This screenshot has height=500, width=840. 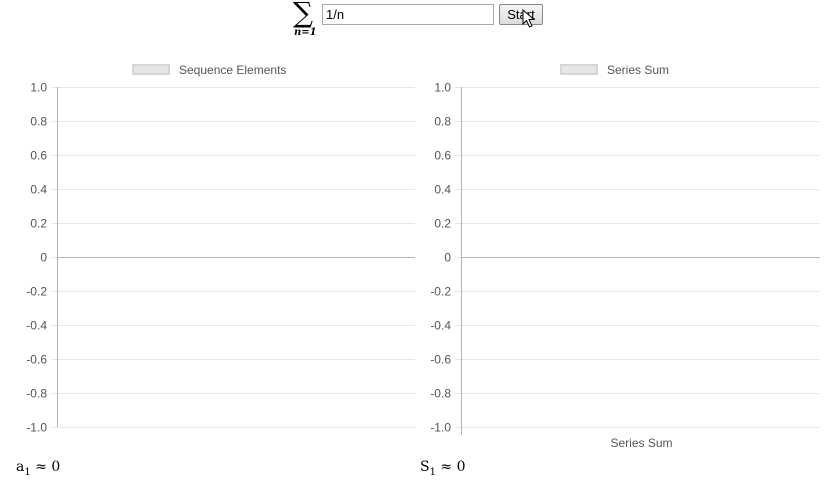 What do you see at coordinates (305, 32) in the screenshot?
I see `summation-lower-bound: n=1` at bounding box center [305, 32].